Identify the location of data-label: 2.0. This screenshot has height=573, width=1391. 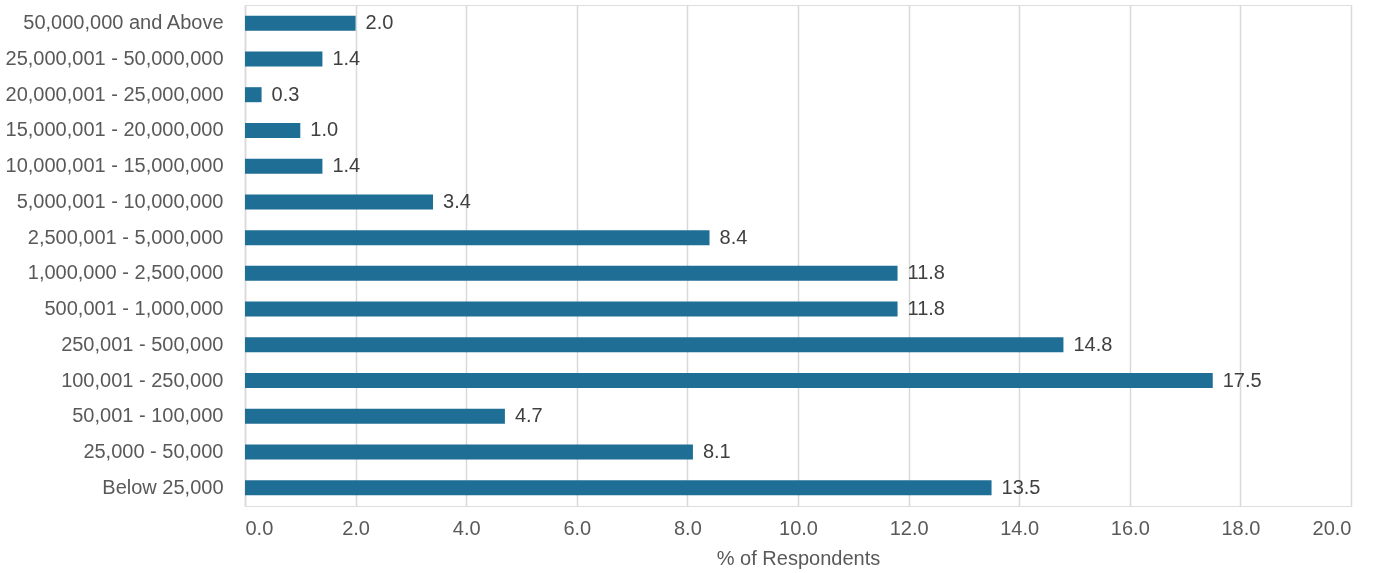
(379, 22).